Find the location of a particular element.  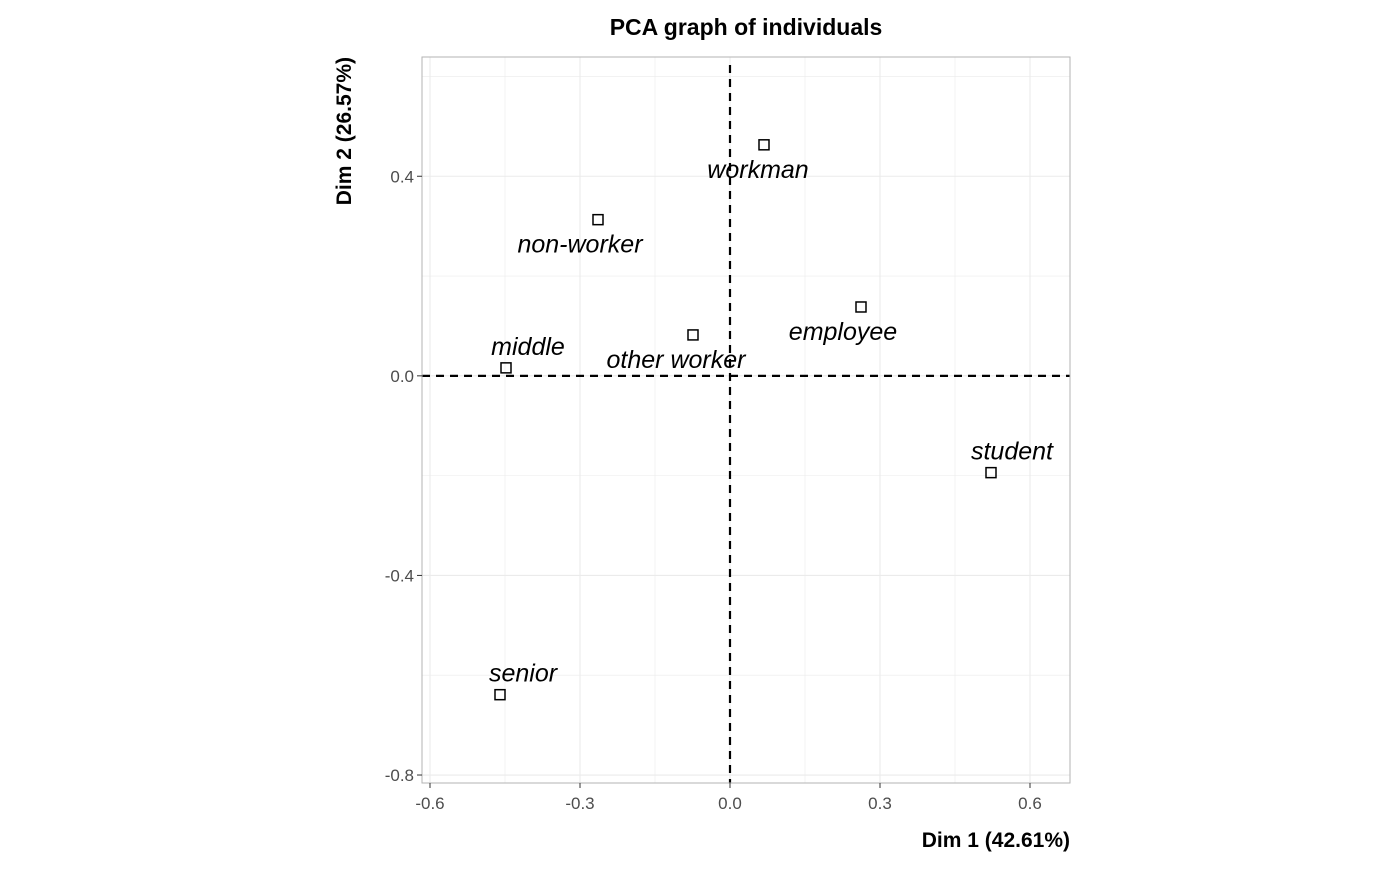

y-tick-label: 0.4 is located at coordinates (402, 176).